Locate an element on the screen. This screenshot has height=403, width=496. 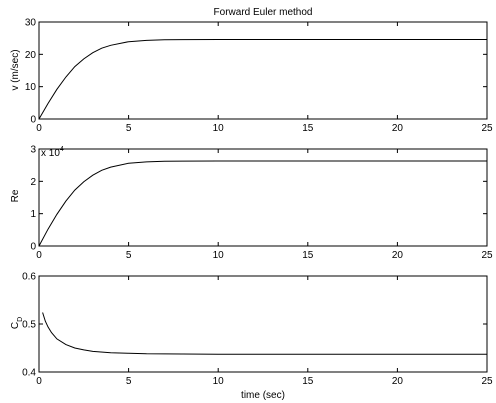
ylabel-drag: CD is located at coordinates (17, 323).